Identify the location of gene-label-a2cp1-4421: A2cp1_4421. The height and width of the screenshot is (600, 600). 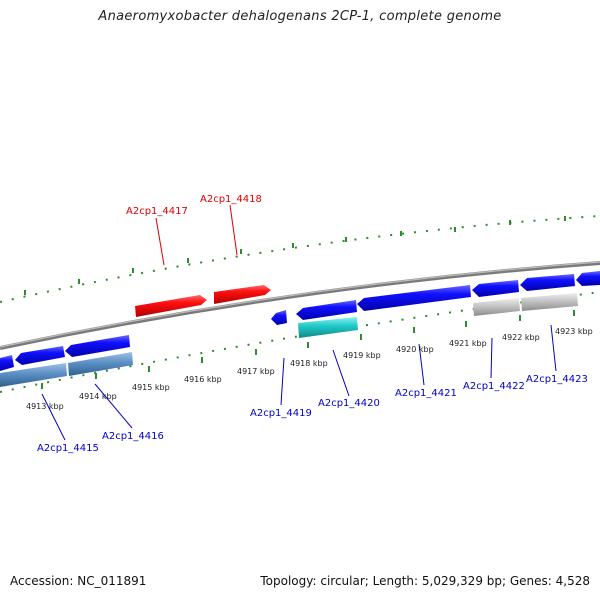
(426, 393).